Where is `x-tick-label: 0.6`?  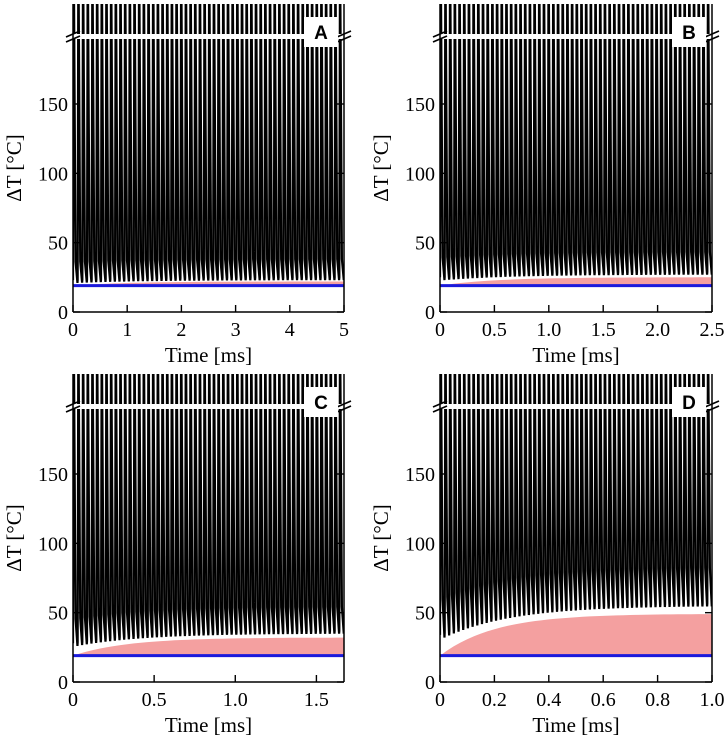 x-tick-label: 0.6 is located at coordinates (603, 700).